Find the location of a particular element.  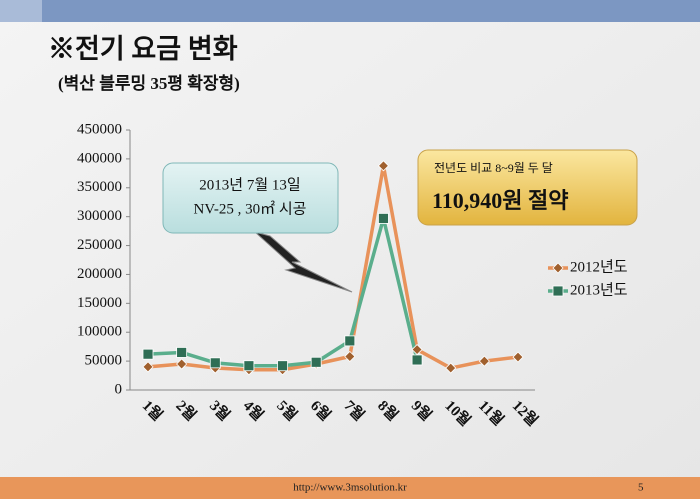

subtitle: (벽산 블루밍 35평 확장형) is located at coordinates (149, 83).